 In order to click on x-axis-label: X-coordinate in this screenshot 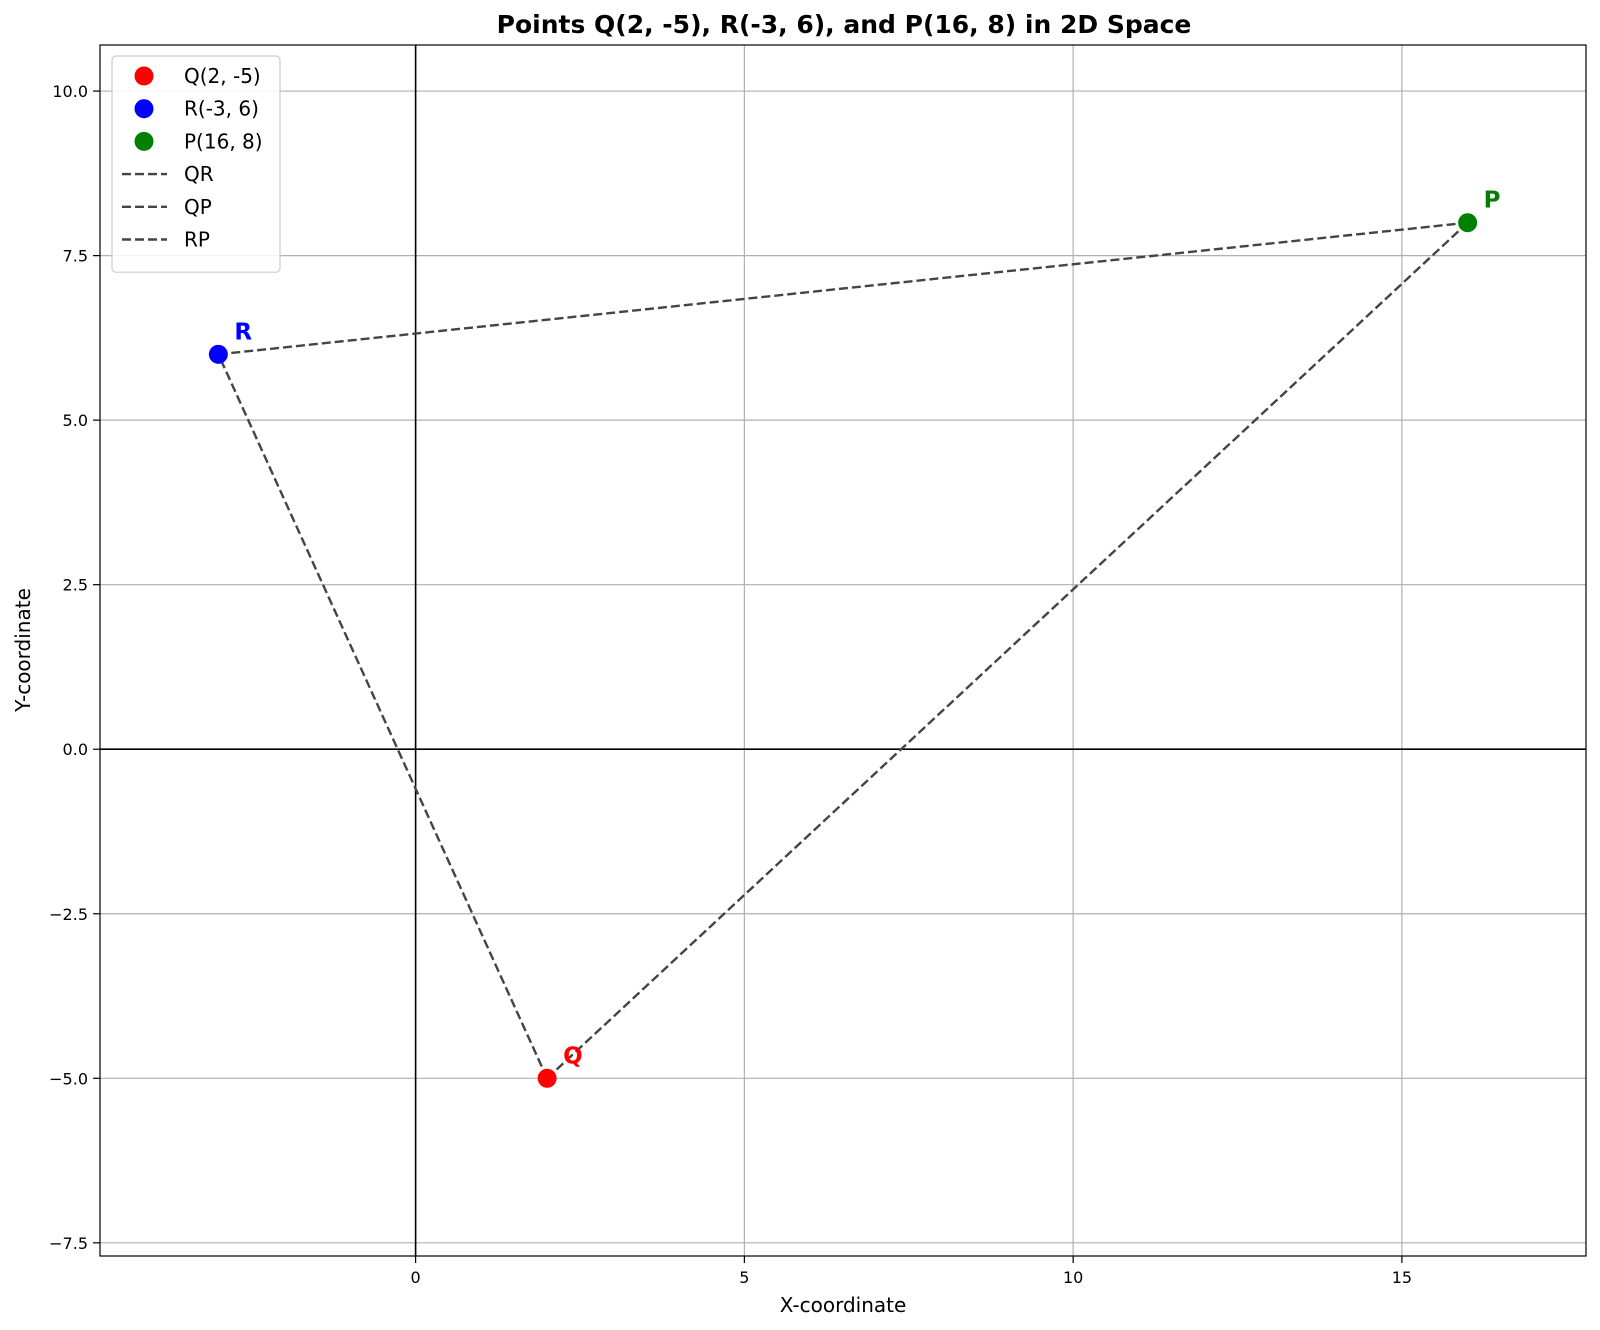, I will do `click(843, 1305)`.